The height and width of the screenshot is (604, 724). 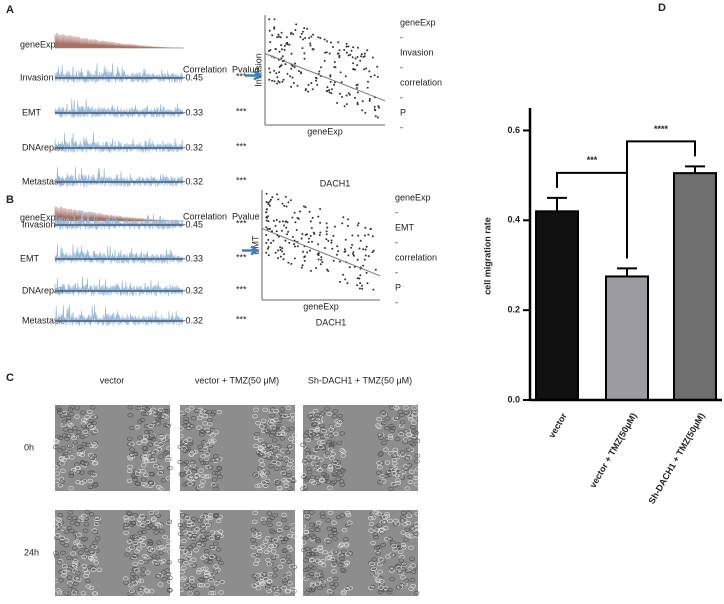 What do you see at coordinates (237, 380) in the screenshot?
I see `column-label: vector + TMZ(50 μM)` at bounding box center [237, 380].